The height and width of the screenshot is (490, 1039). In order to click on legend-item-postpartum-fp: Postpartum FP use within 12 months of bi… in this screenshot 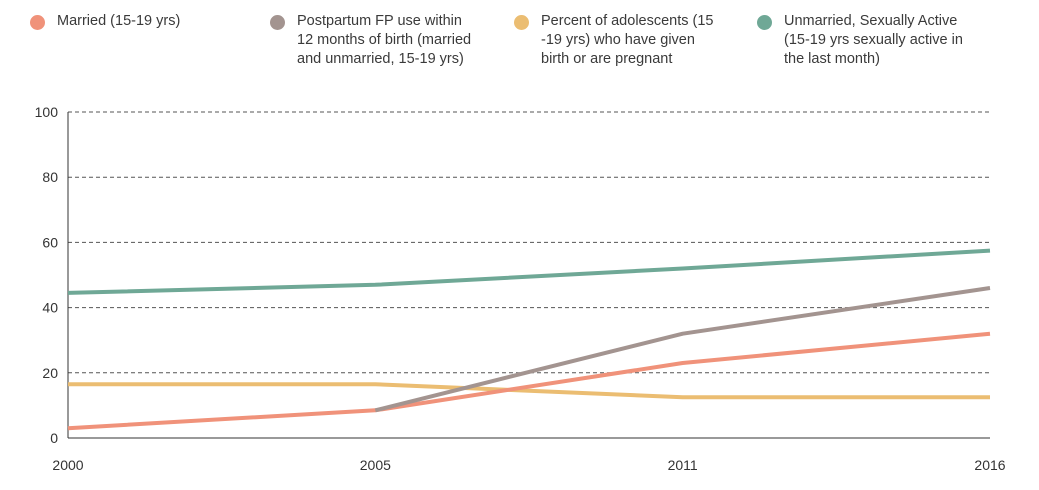, I will do `click(370, 40)`.